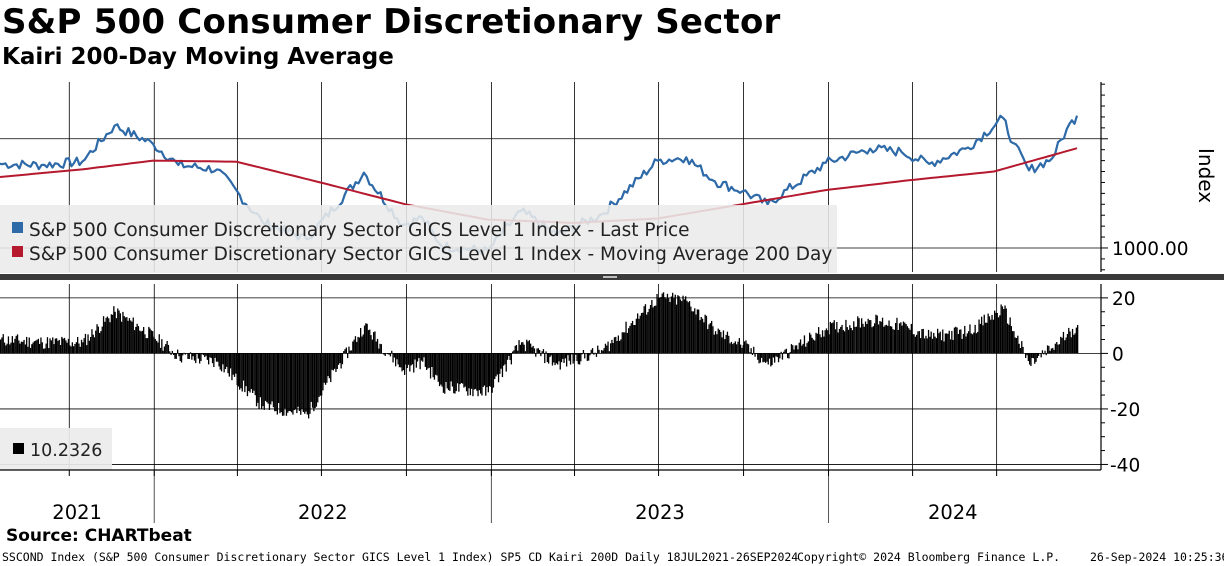 This screenshot has height=566, width=1224. I want to click on kairi-last-value: 10.2326, so click(1151, 326).